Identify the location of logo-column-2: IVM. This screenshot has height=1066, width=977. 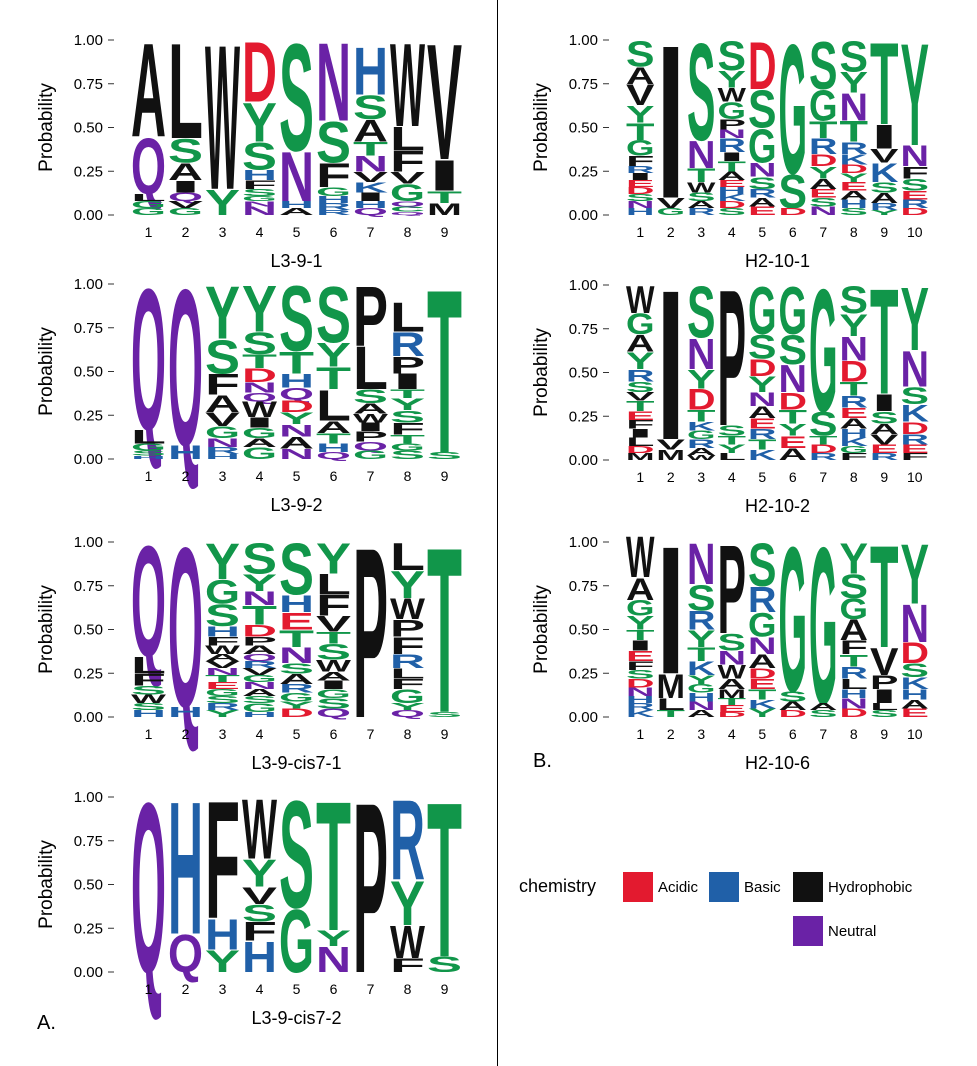
(671, 364).